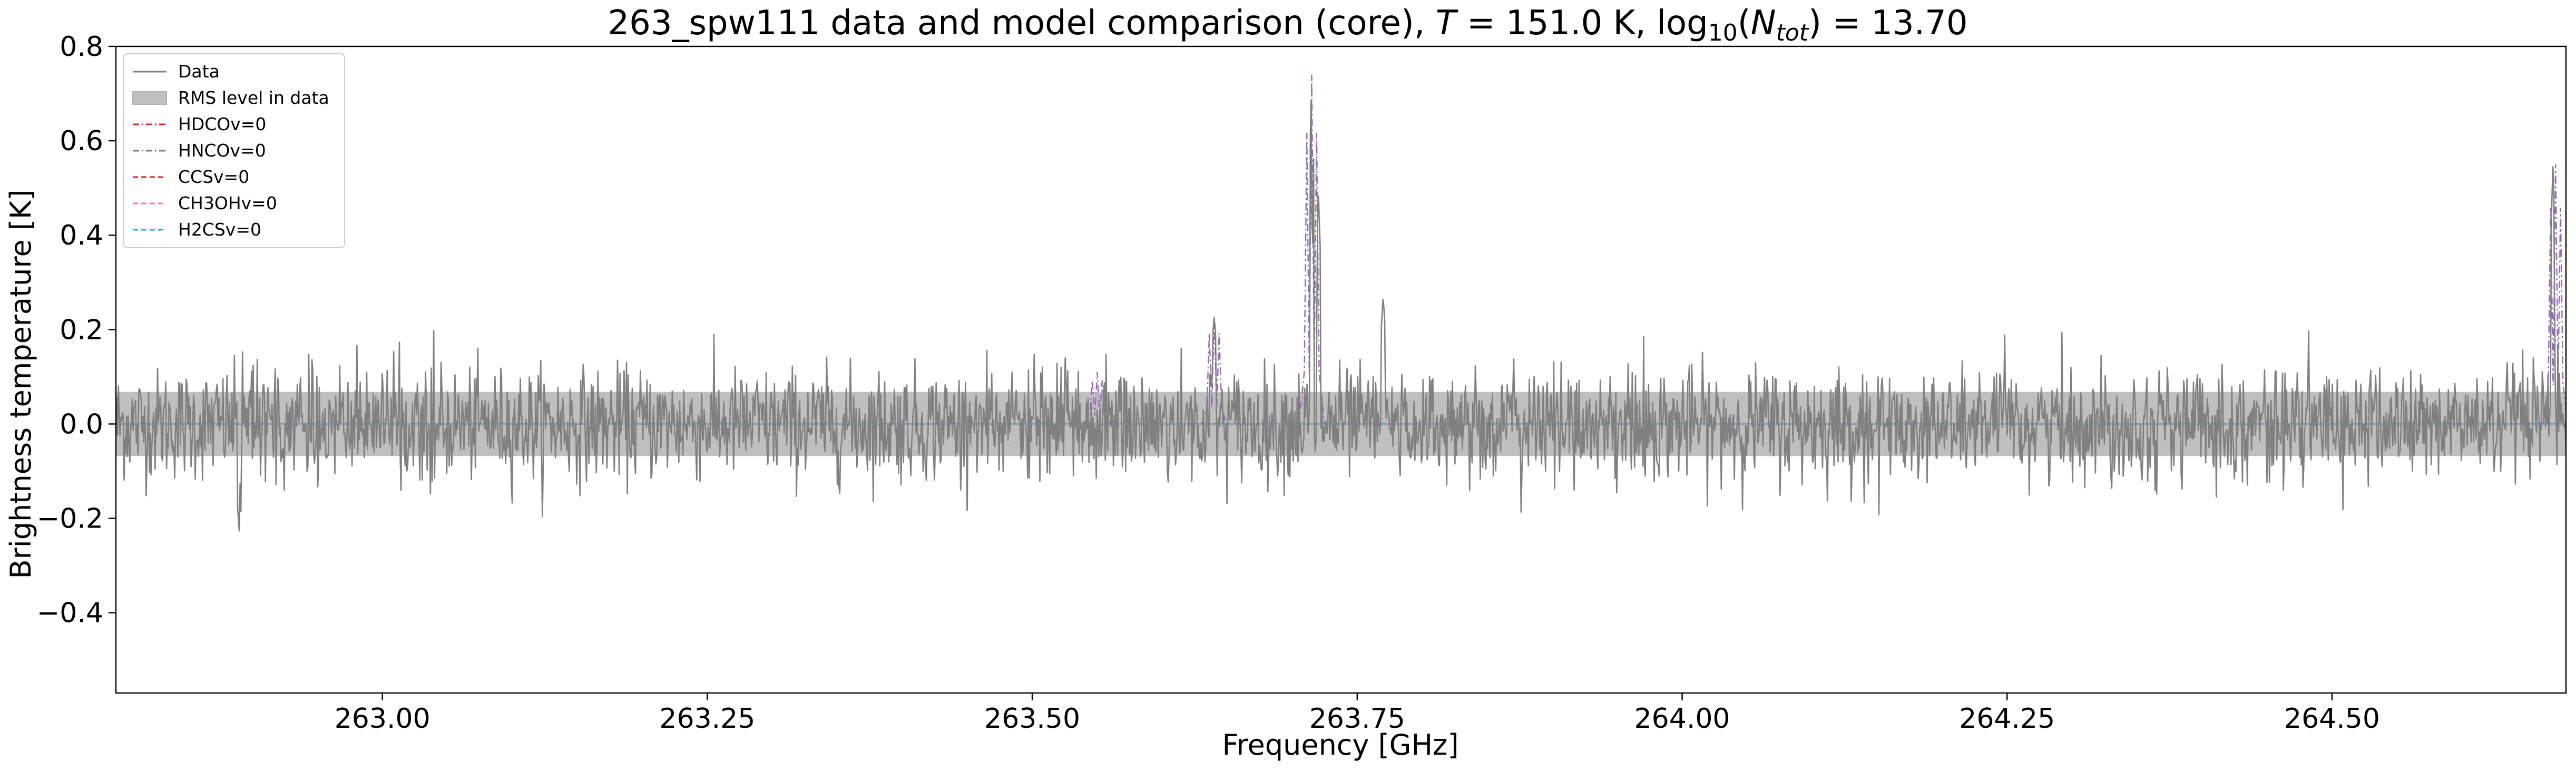 This screenshot has height=771, width=2576. I want to click on title-n-close: ) = 13.70, so click(1888, 23).